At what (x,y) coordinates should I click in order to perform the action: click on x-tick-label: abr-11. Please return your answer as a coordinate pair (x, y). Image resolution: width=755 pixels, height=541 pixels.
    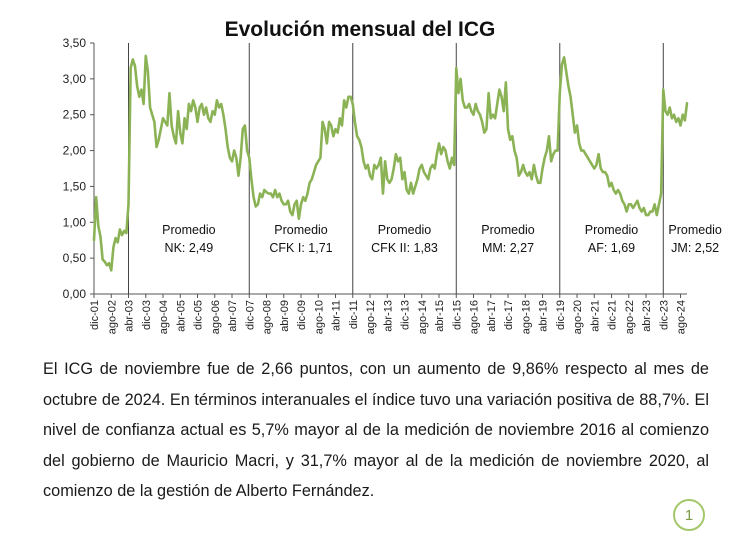
    Looking at the image, I should click on (337, 315).